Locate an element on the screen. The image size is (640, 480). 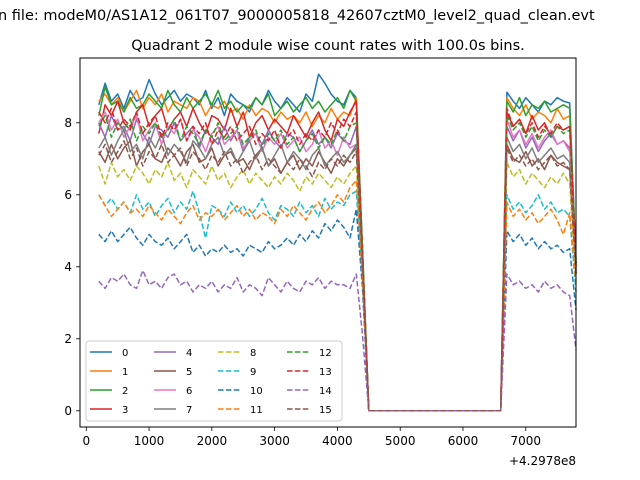
x-axis: 0 1000 2000 3000 4000 5000 6000 7000 is located at coordinates (311, 437).